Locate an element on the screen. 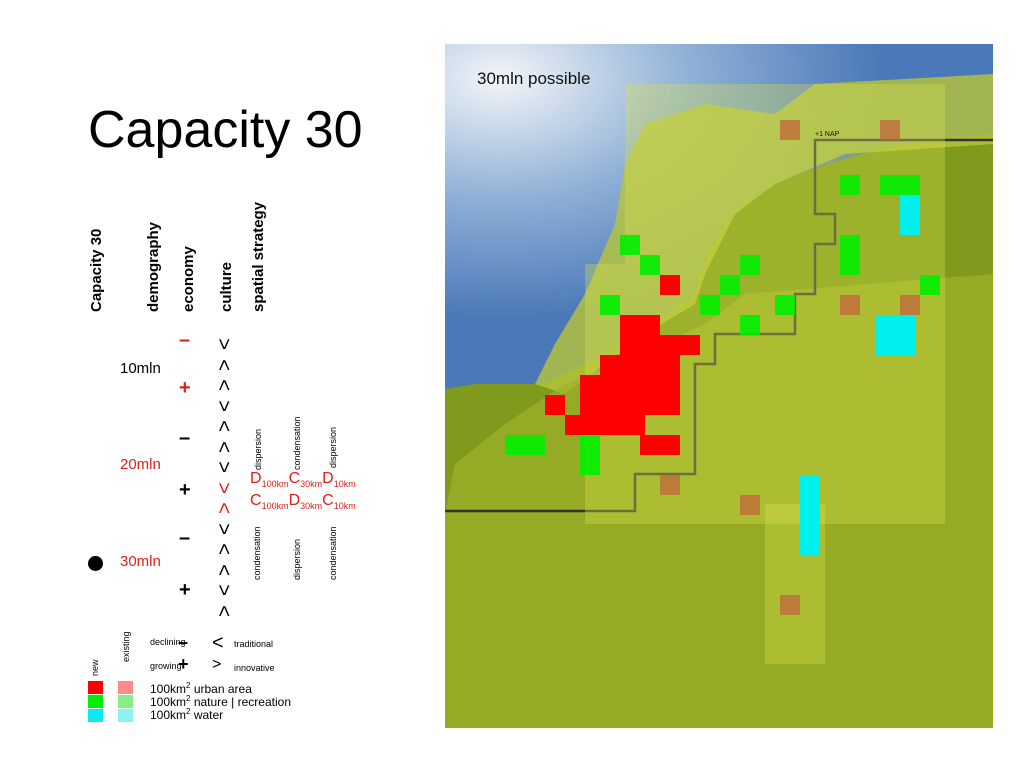 The image size is (1024, 768). culture-symbol: > is located at coordinates (225, 426).